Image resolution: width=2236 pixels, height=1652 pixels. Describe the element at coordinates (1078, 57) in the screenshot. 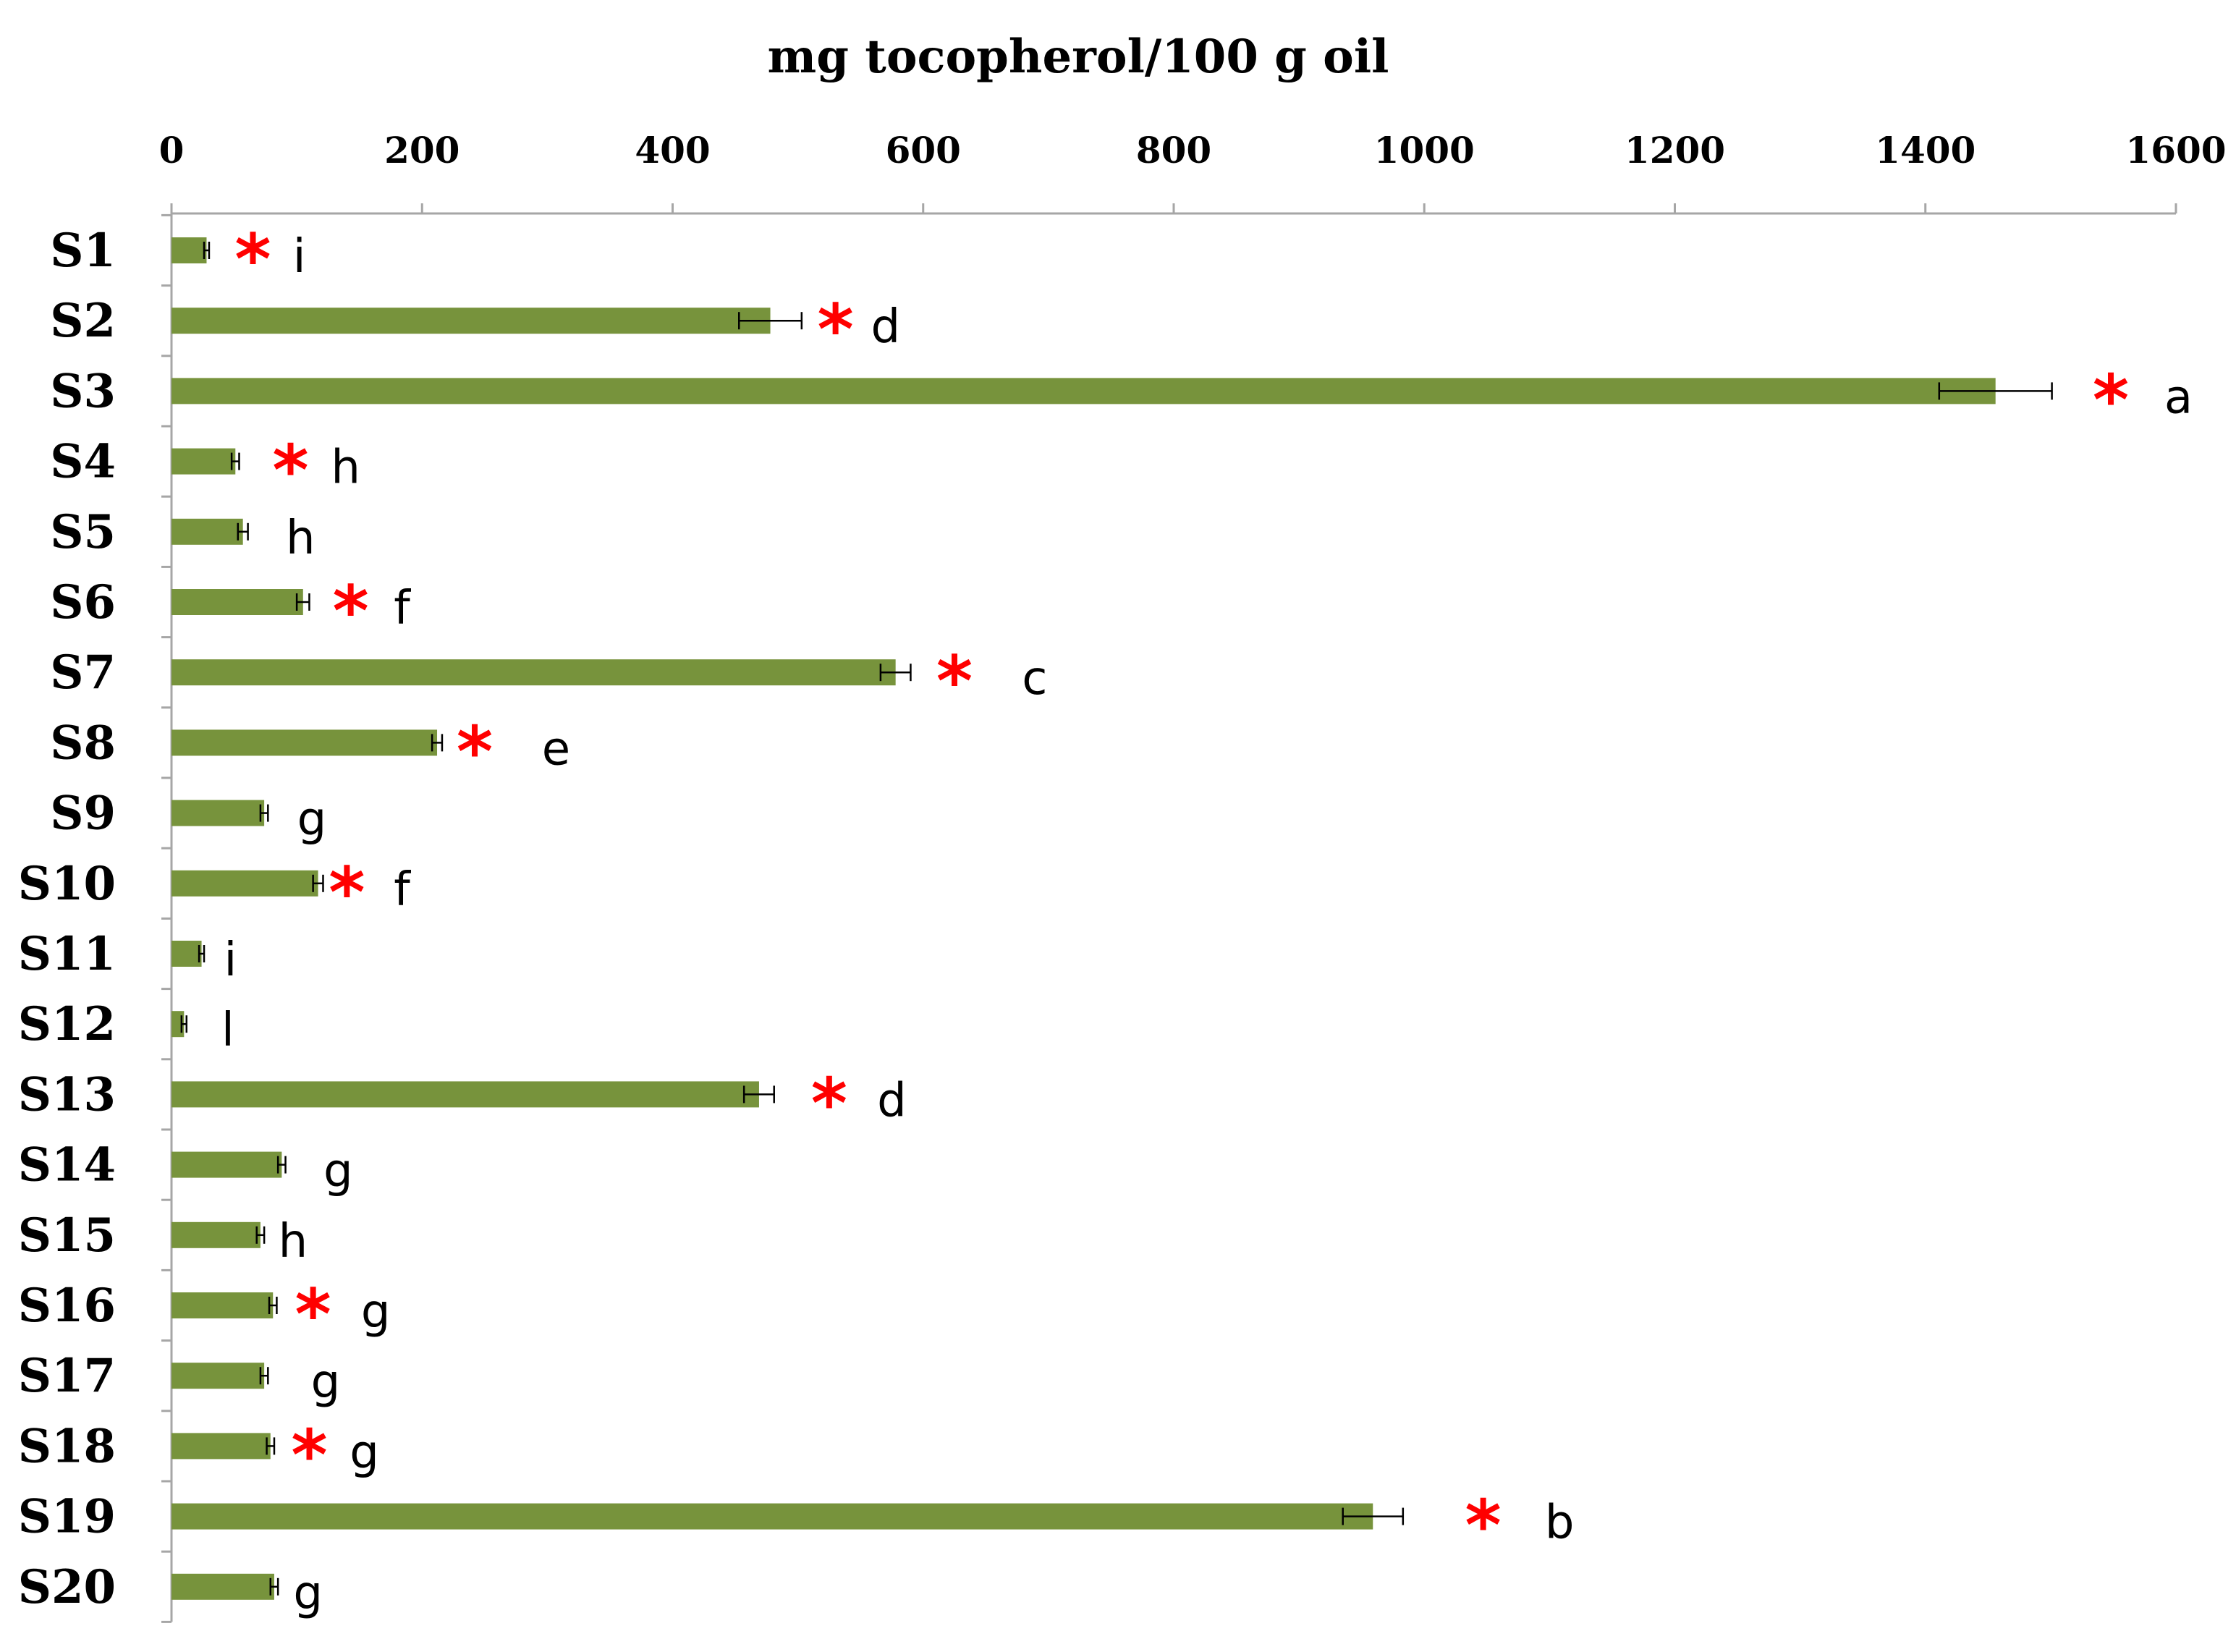

I see `chart-title: mg tocopherol/100 g oil` at that location.